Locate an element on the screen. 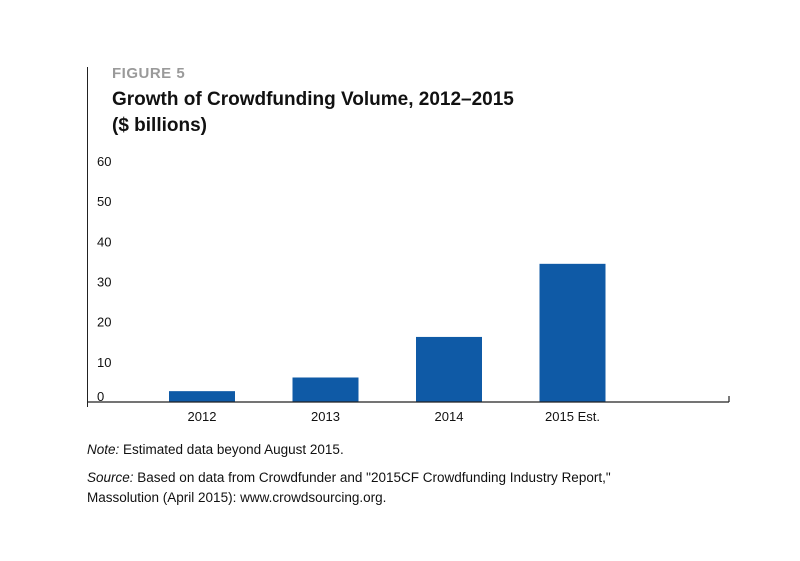  bar-2013 is located at coordinates (325, 389).